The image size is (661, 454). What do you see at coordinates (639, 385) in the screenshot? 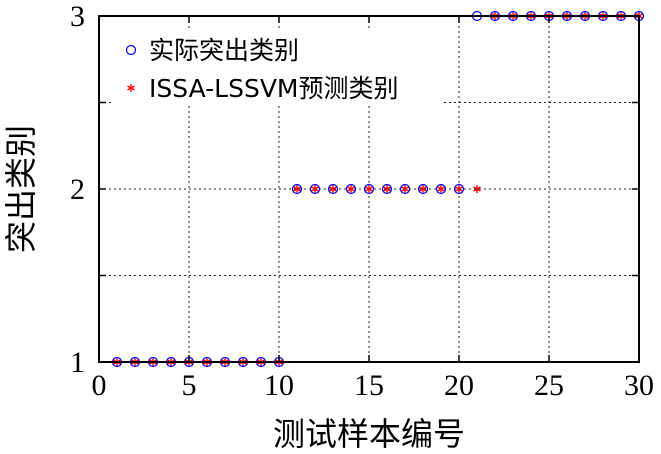
I see `x-tick-label: 30` at bounding box center [639, 385].